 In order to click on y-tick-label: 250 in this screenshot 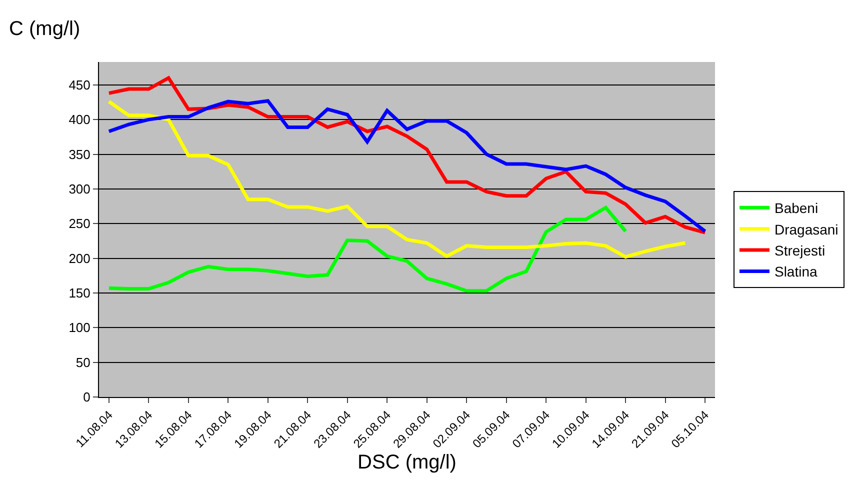, I will do `click(79, 224)`.